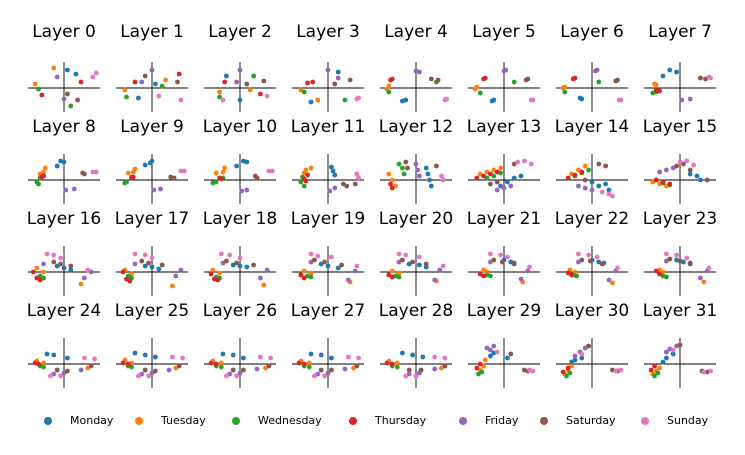 This screenshot has height=455, width=745. I want to click on panel-title: Layer 29, so click(504, 311).